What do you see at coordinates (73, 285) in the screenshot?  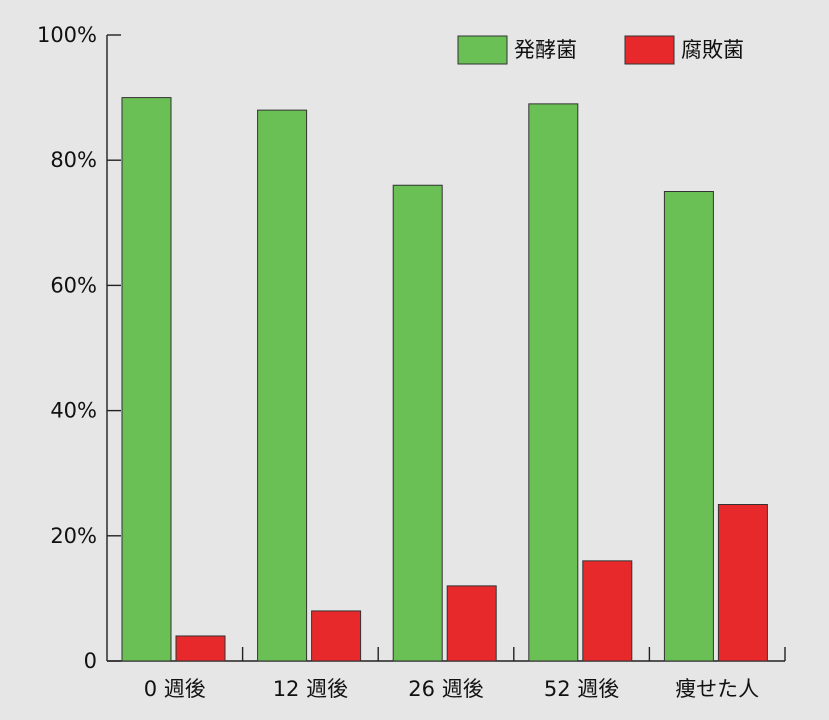 I see `y-tick-label: 60%` at bounding box center [73, 285].